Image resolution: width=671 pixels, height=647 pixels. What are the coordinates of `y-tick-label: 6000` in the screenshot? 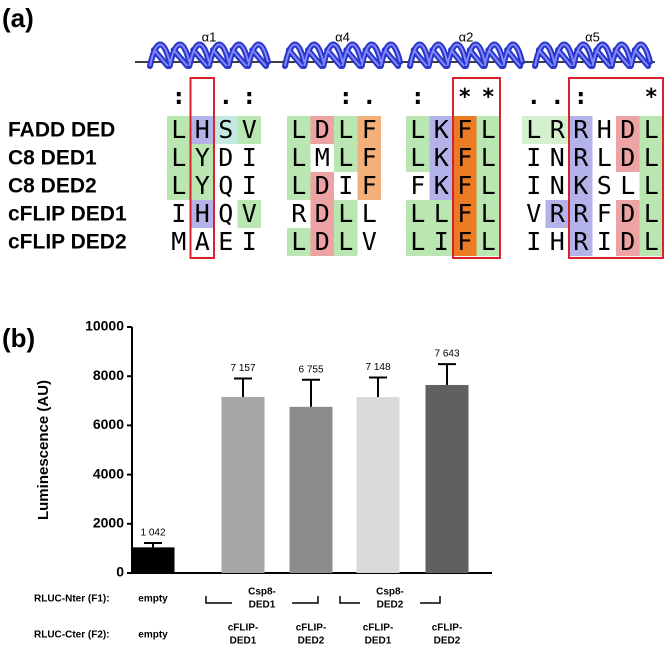 It's located at (108, 424).